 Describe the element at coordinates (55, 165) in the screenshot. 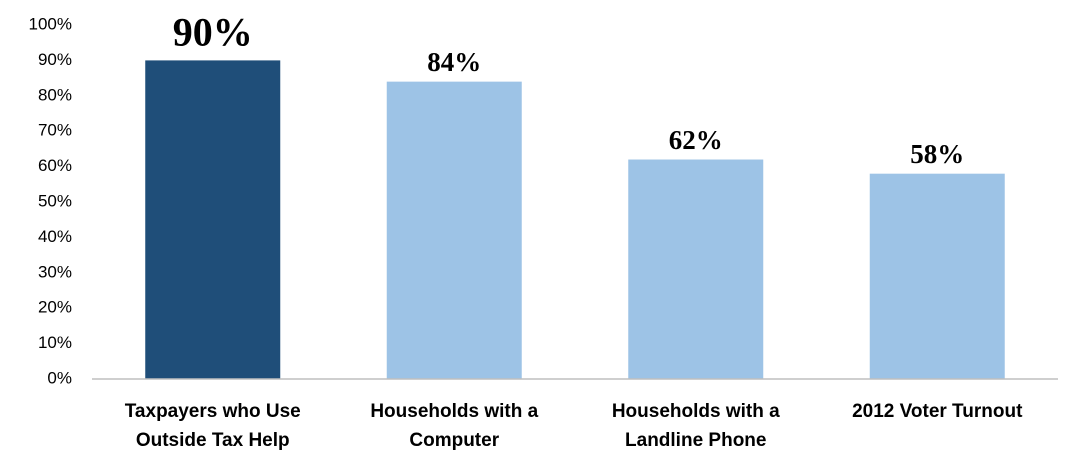

I see `y-tick-label: 60%` at that location.